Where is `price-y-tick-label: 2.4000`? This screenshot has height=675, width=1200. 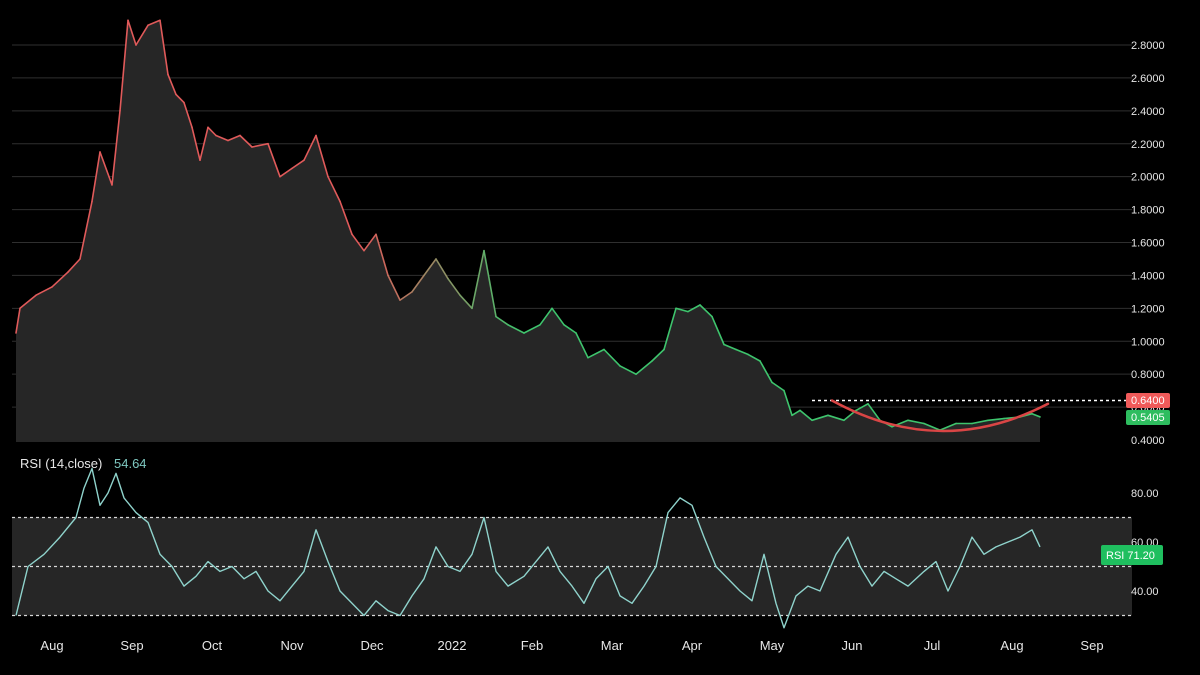
price-y-tick-label: 2.4000 is located at coordinates (1148, 112).